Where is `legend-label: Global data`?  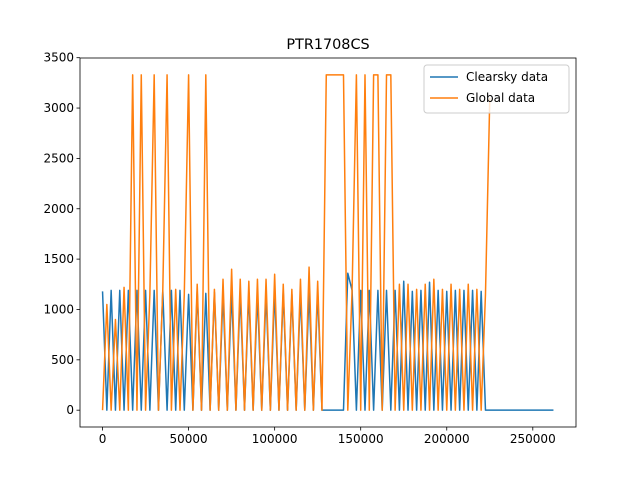 legend-label: Global data is located at coordinates (500, 98).